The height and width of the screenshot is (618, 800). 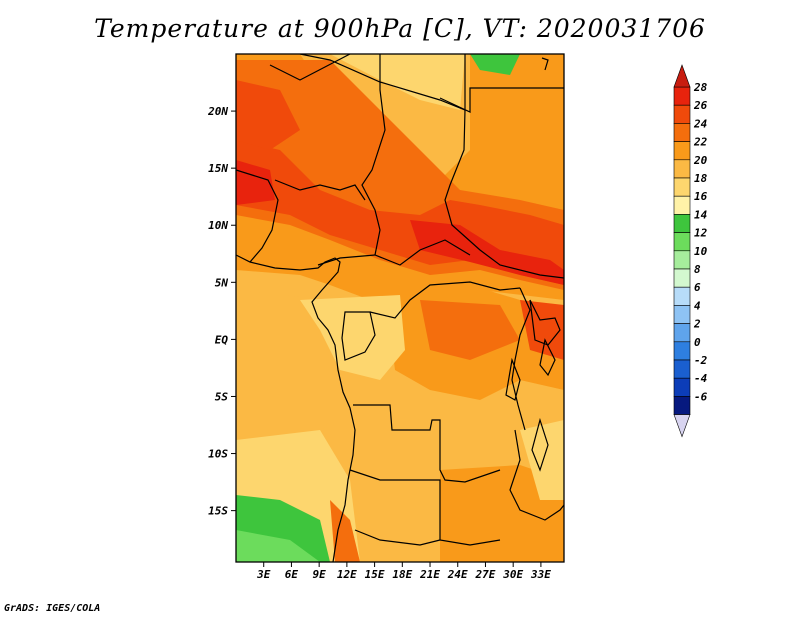 What do you see at coordinates (52, 608) in the screenshot?
I see `grads-credit: GrADS: IGES/COLA` at bounding box center [52, 608].